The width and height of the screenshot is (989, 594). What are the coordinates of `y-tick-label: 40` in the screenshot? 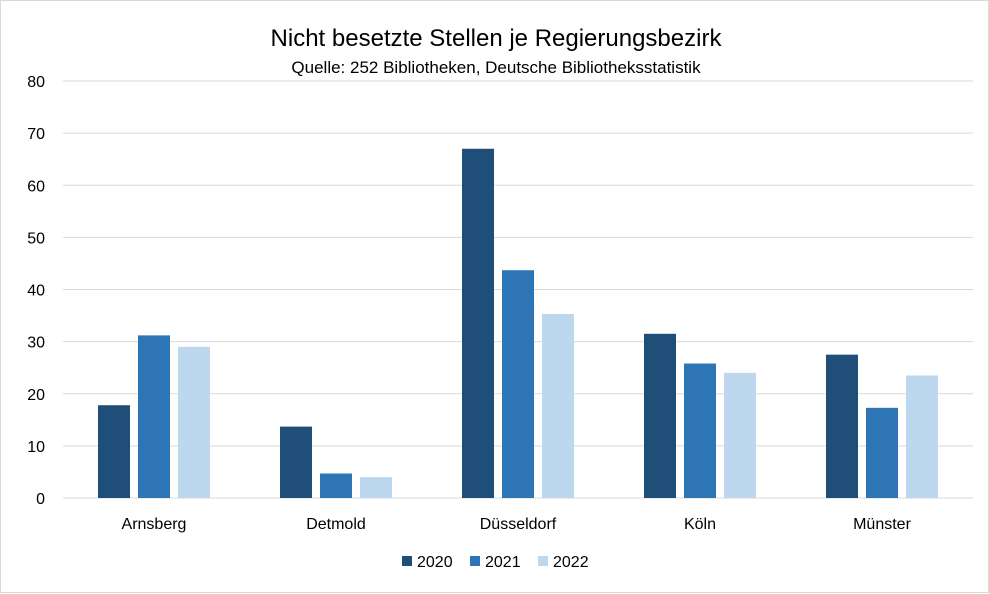 It's located at (36, 291).